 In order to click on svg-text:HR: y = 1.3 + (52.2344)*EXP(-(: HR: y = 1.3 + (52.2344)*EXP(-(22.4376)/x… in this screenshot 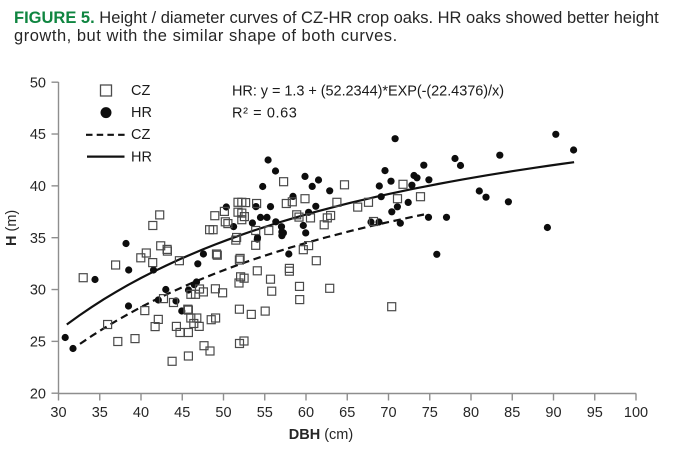, I will do `click(368, 92)`.